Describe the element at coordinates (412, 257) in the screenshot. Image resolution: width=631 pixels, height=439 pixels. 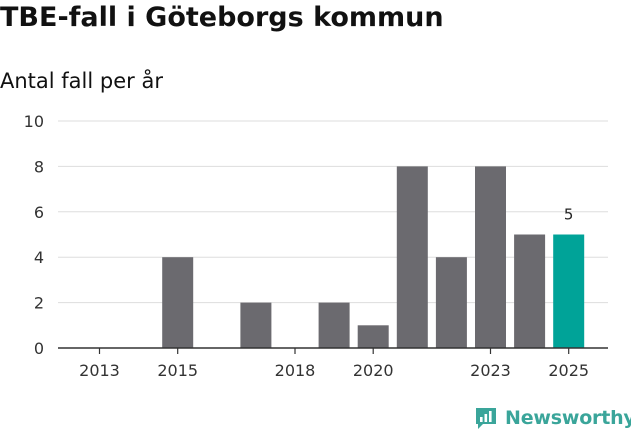
I see `bar-2021` at that location.